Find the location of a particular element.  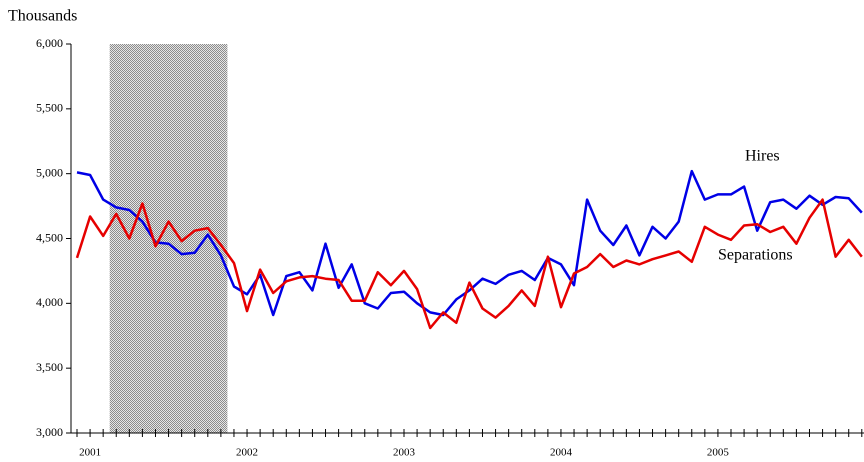

x-tick-label: 2001 is located at coordinates (90, 453).